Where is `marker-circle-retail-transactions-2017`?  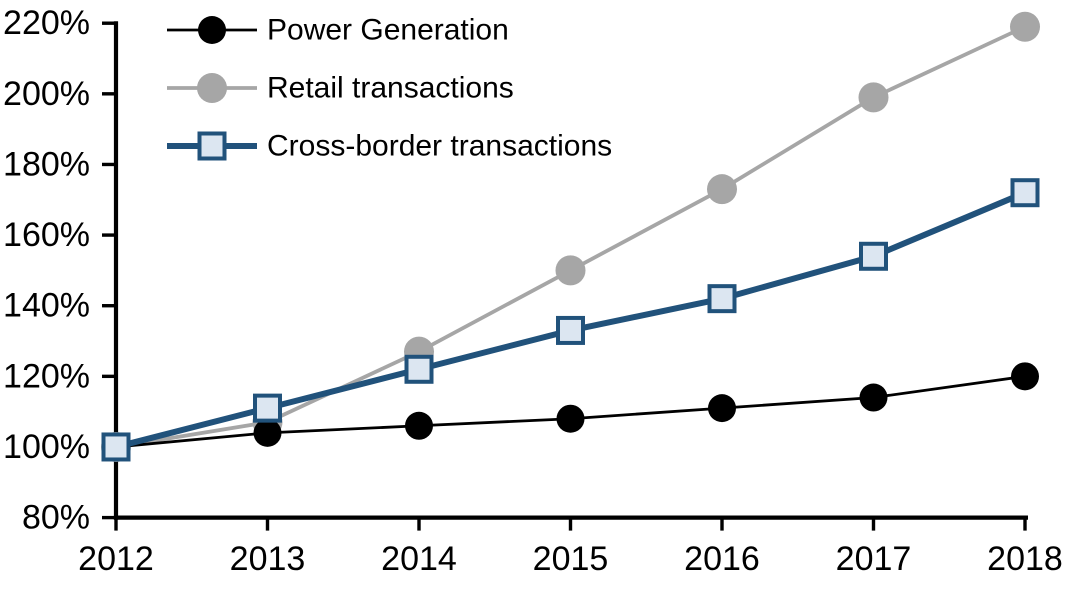 marker-circle-retail-transactions-2017 is located at coordinates (873, 97).